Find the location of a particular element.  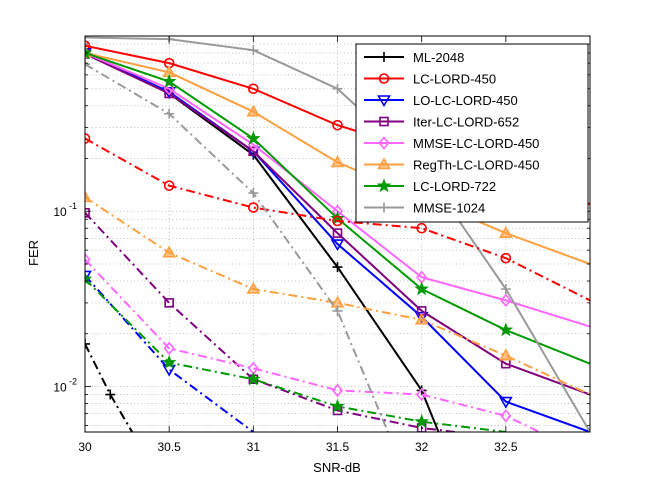

x-tick-label: 31 is located at coordinates (254, 447).